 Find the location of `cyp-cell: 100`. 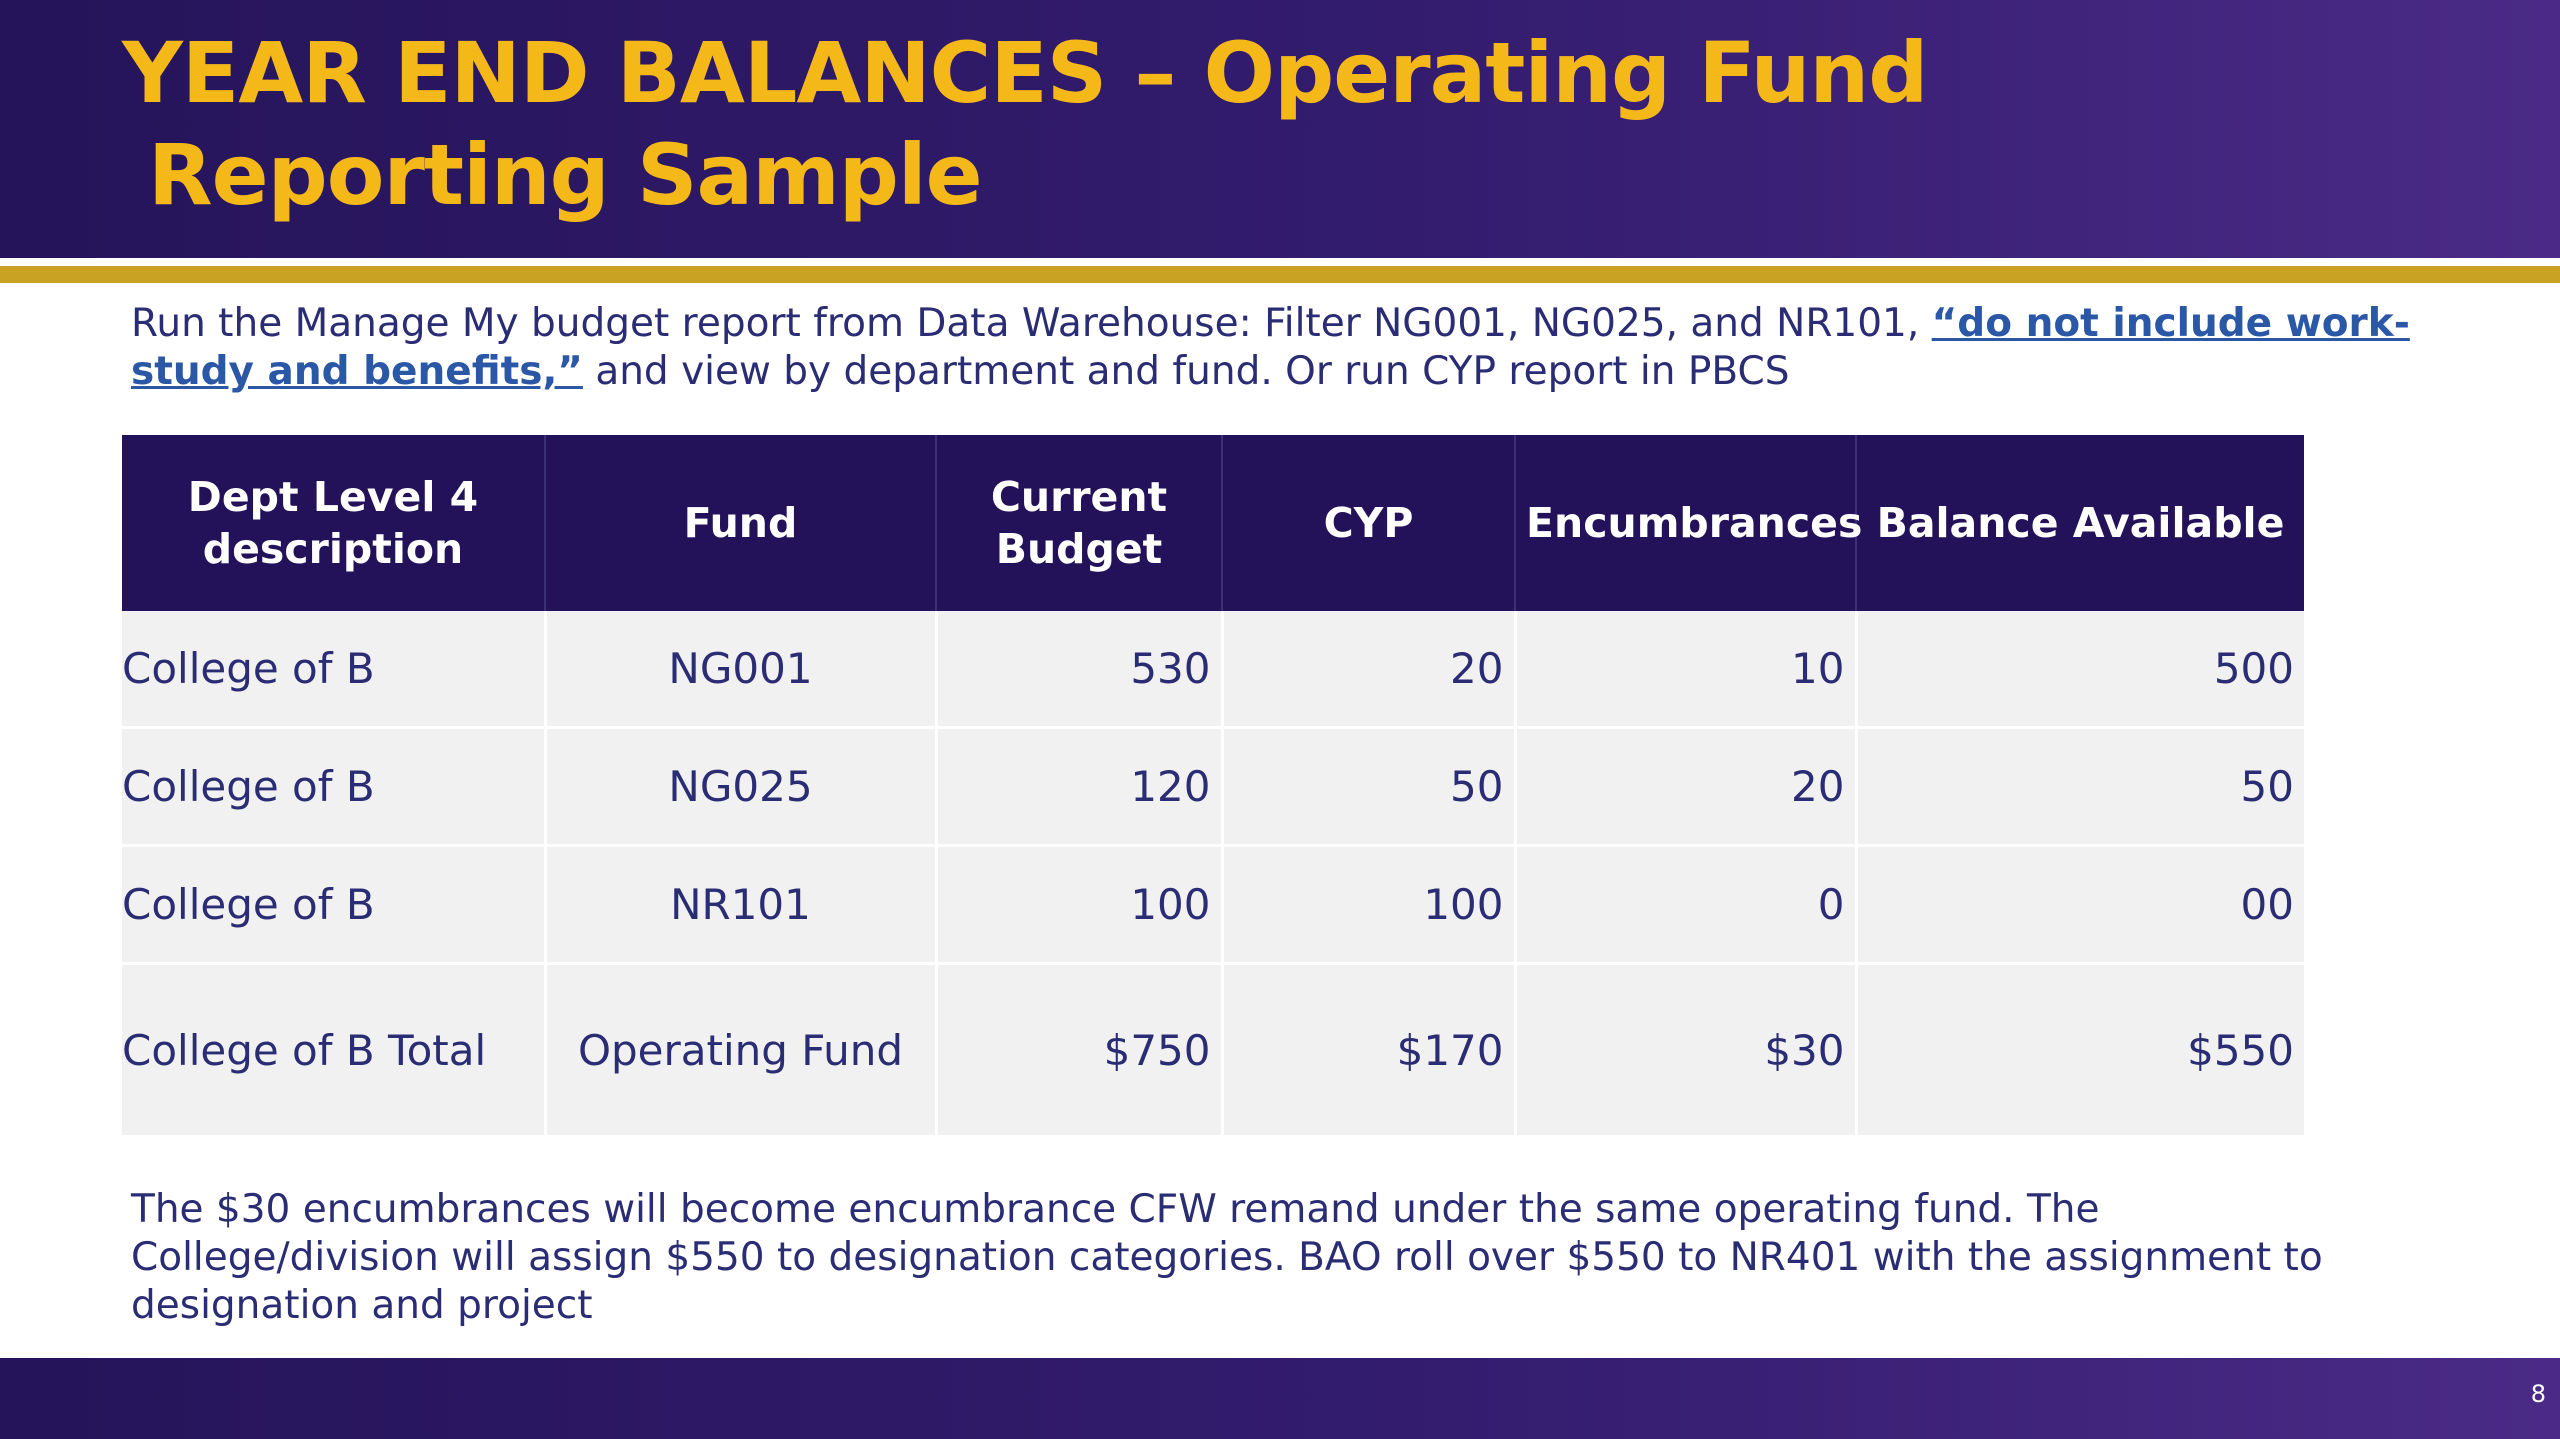

cyp-cell: 100 is located at coordinates (1369, 905).